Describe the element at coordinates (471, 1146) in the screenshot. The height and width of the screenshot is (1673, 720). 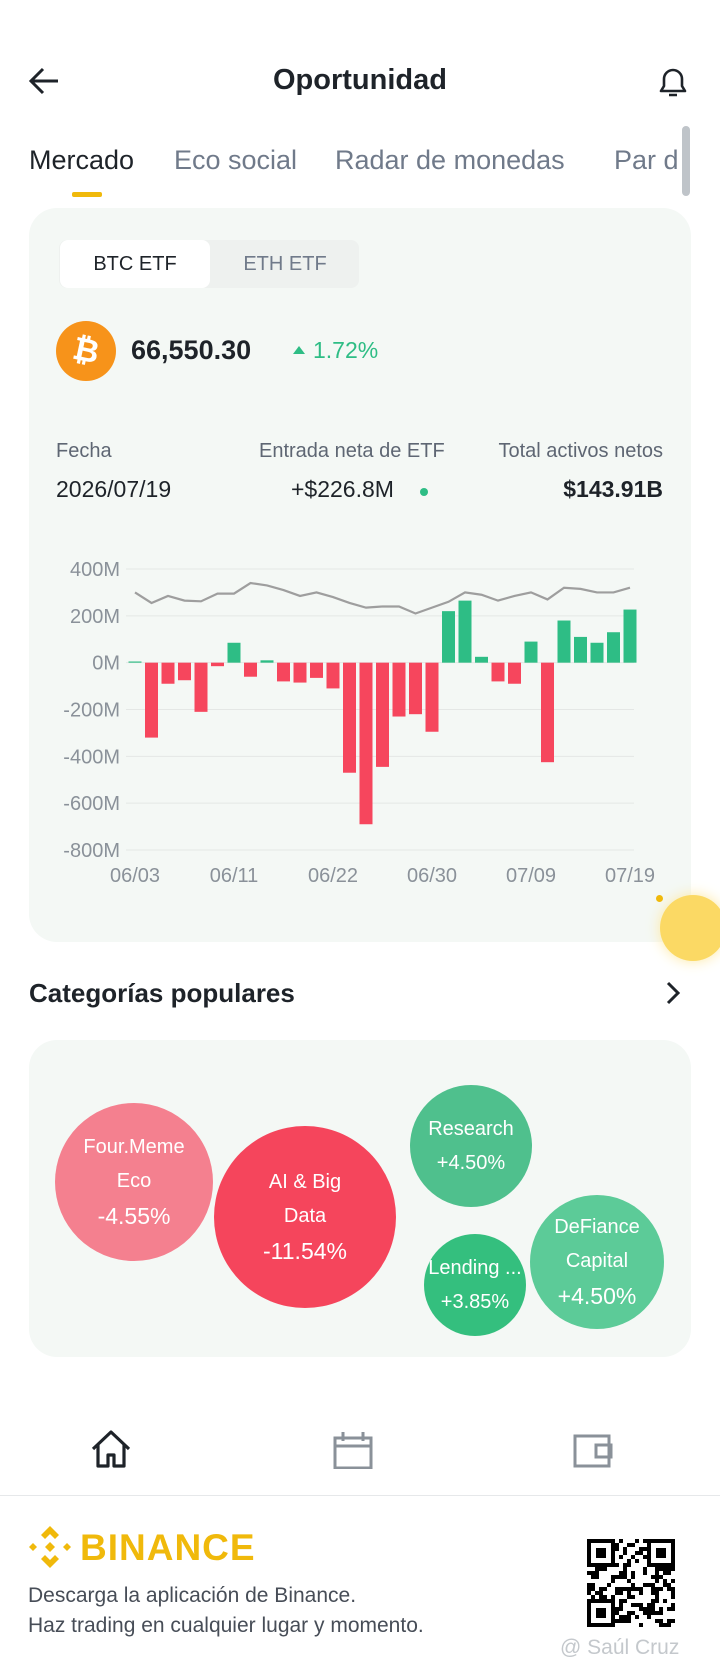
I see `category-bubble: Research +4.50%` at that location.